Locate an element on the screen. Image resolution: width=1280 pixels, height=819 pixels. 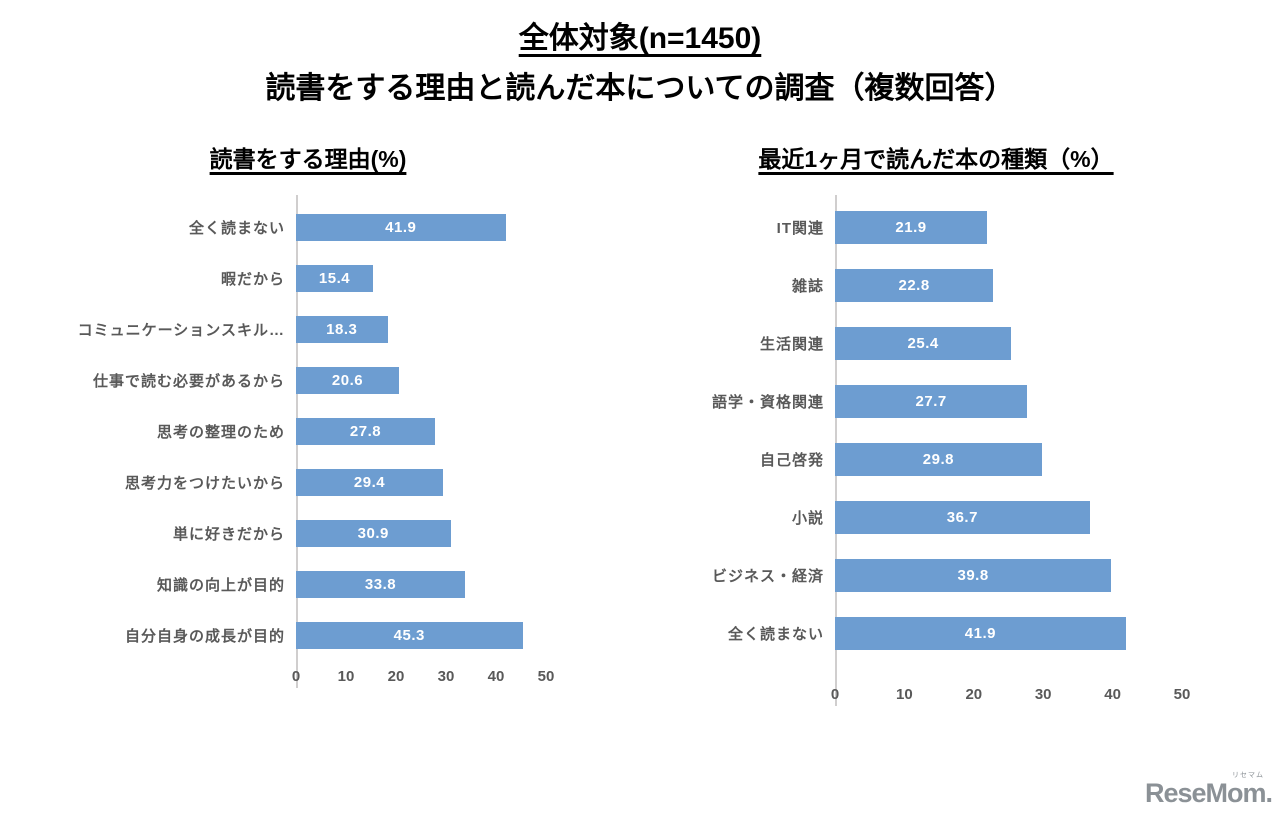
bar-row: ビジネス・経済 39.8 is located at coordinates (936, 575).